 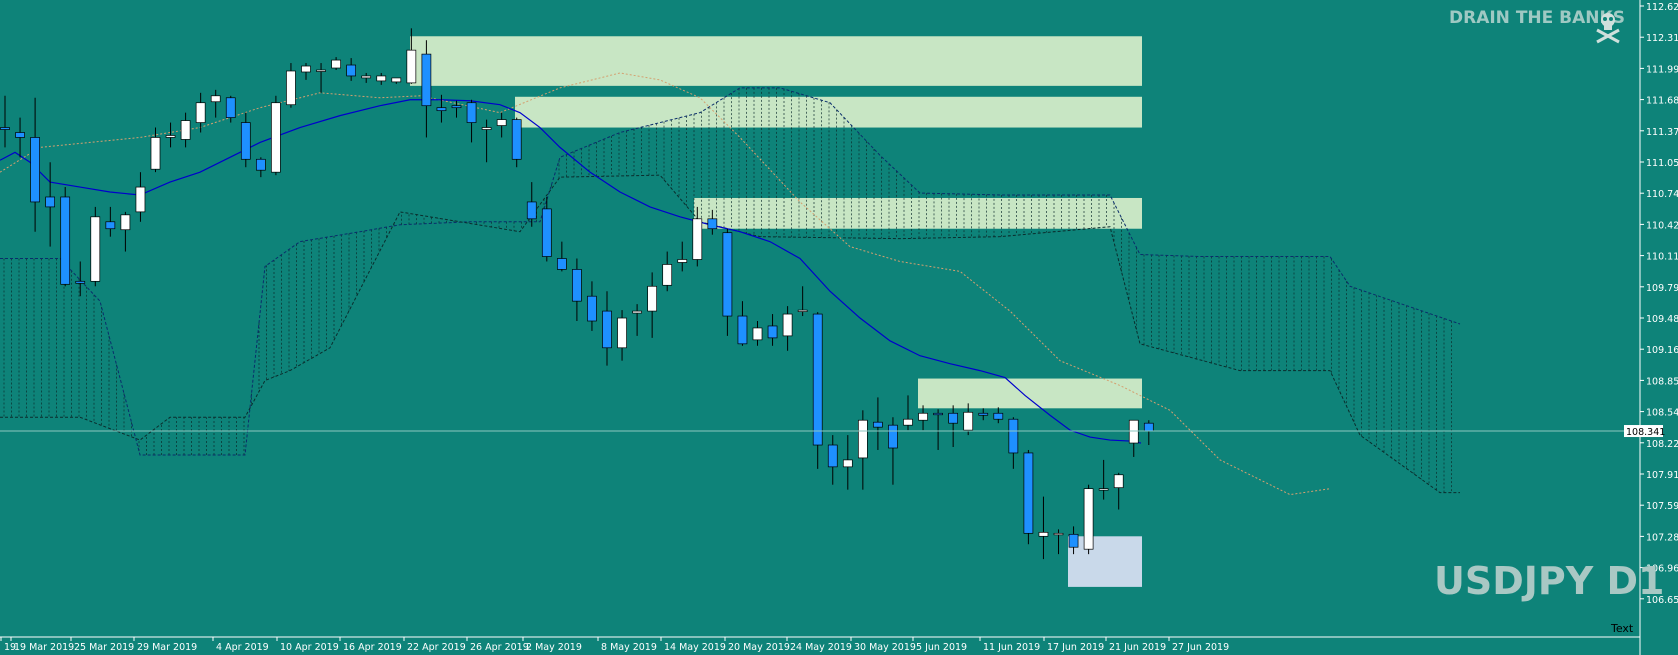 I want to click on time-tick-label: 29 Mar 2019, so click(x=167, y=647).